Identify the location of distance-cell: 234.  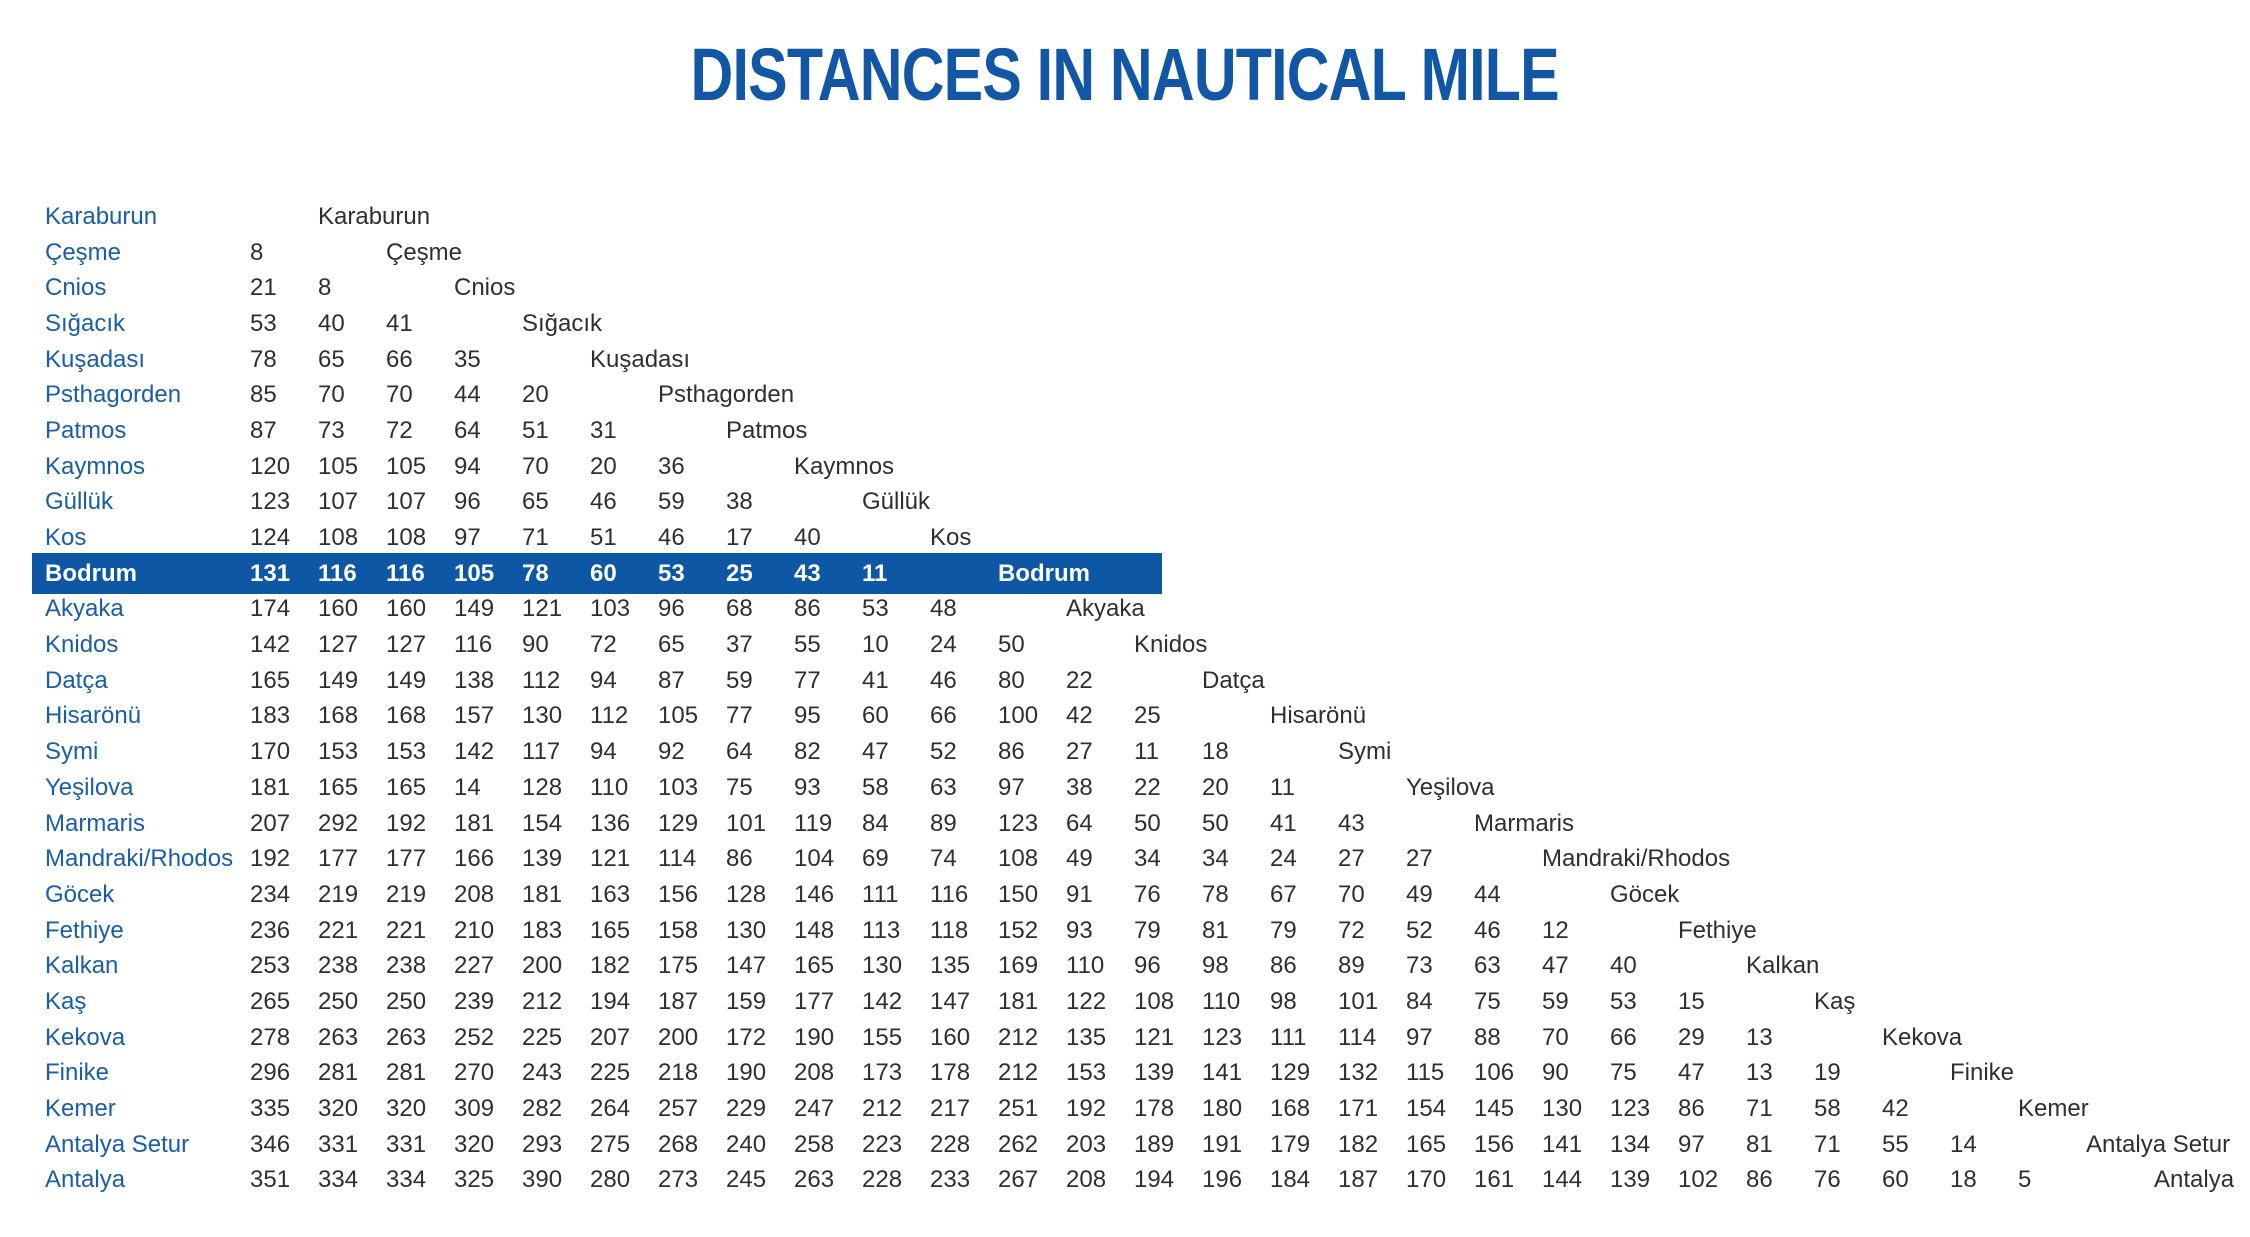
(270, 894).